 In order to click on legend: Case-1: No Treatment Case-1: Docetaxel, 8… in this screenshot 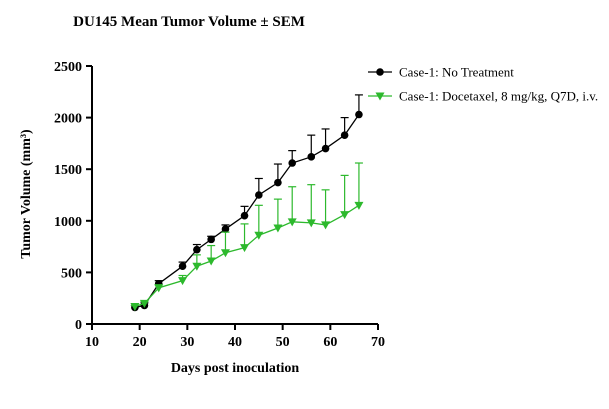, I will do `click(483, 84)`.